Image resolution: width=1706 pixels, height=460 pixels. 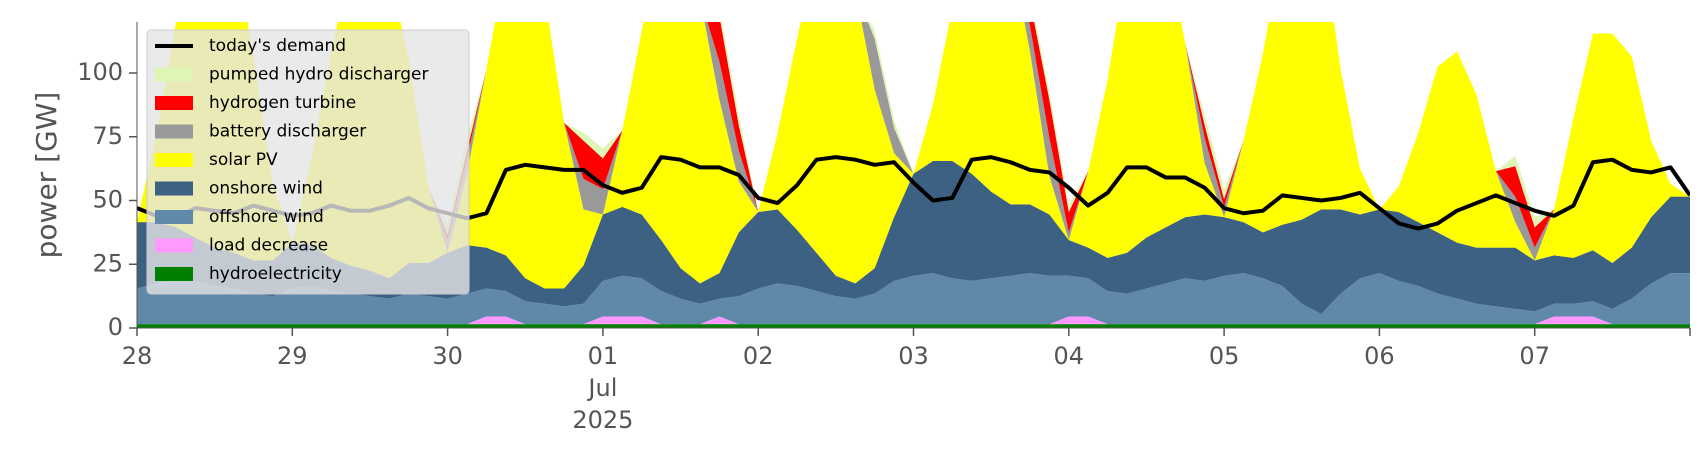 I want to click on x-tick-label: 03, so click(x=913, y=356).